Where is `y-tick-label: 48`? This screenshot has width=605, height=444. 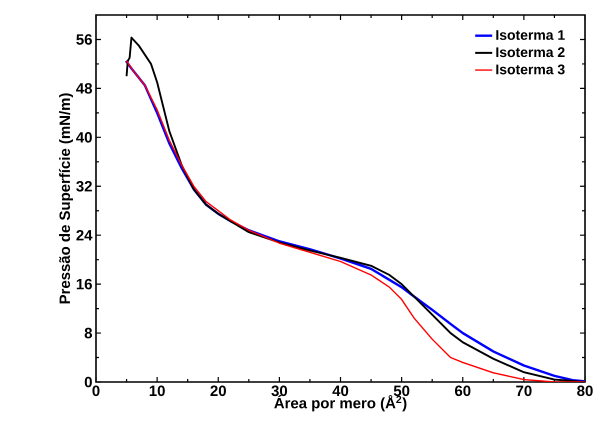 y-tick-label: 48 is located at coordinates (84, 88).